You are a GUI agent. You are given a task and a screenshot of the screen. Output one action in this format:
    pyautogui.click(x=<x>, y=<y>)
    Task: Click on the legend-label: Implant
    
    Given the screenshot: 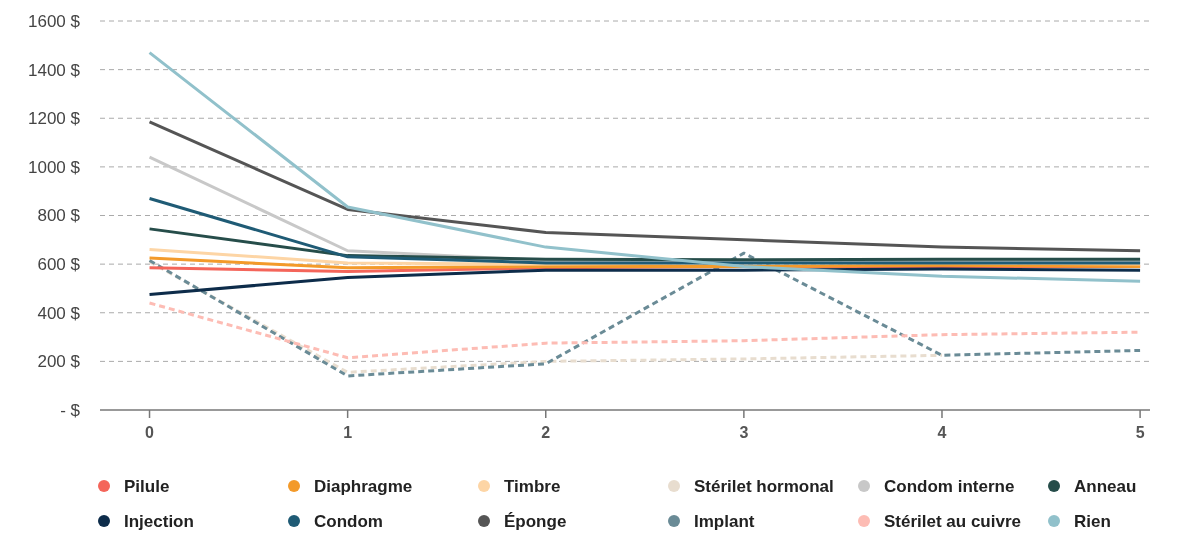 What is the action you would take?
    pyautogui.click(x=724, y=521)
    